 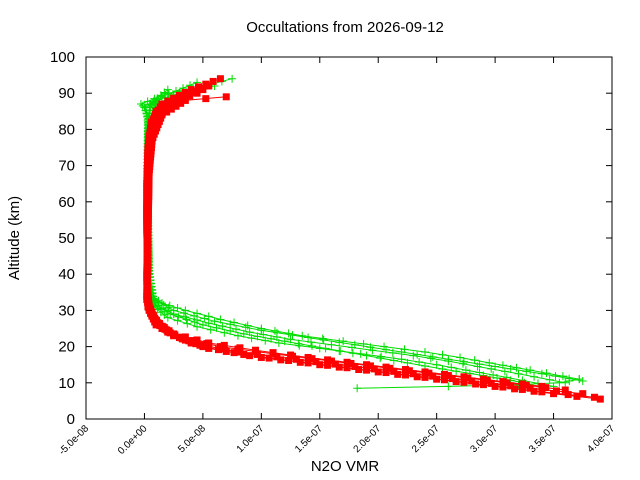 I want to click on x-tick-label: 1.5e-07, so click(x=309, y=439).